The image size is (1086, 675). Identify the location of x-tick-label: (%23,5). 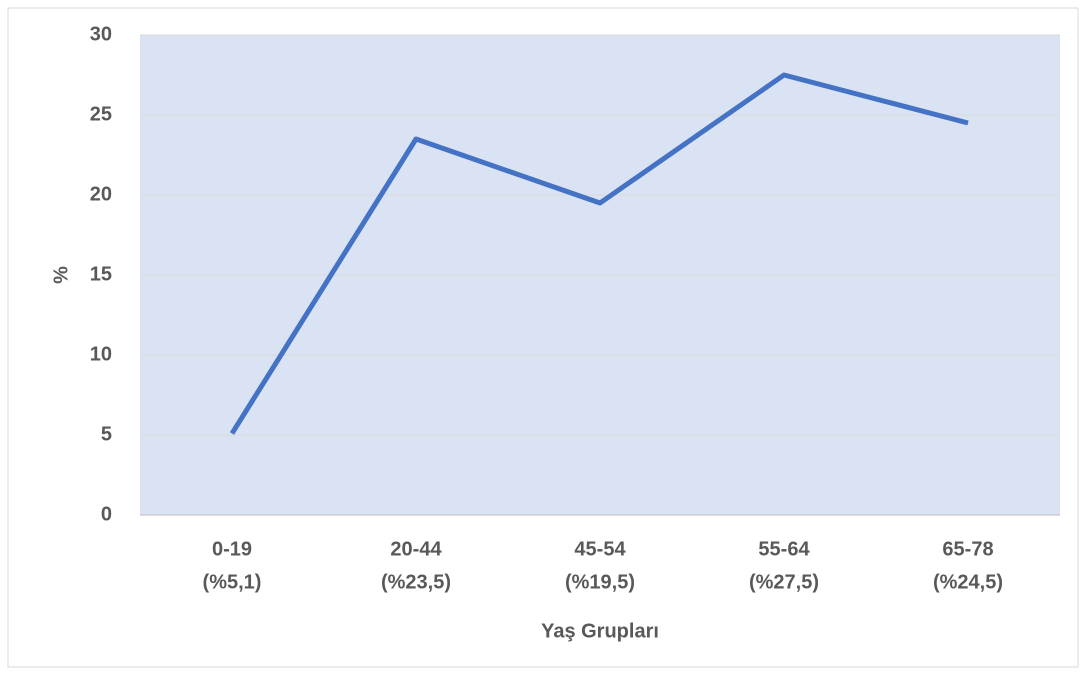
(416, 582).